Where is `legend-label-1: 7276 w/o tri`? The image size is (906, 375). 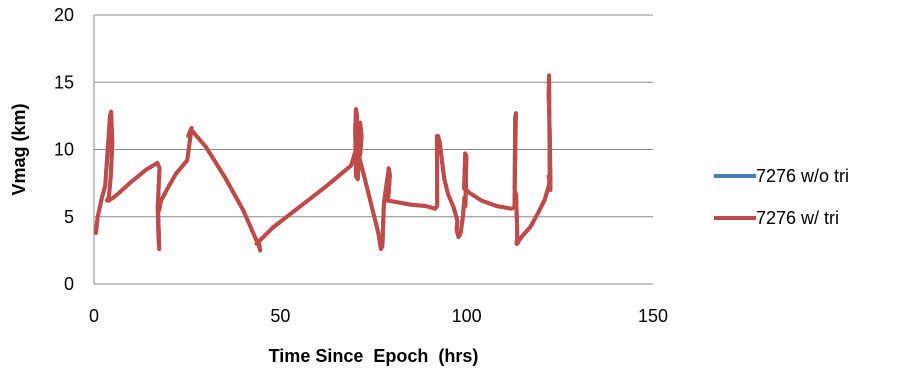 legend-label-1: 7276 w/o tri is located at coordinates (802, 176).